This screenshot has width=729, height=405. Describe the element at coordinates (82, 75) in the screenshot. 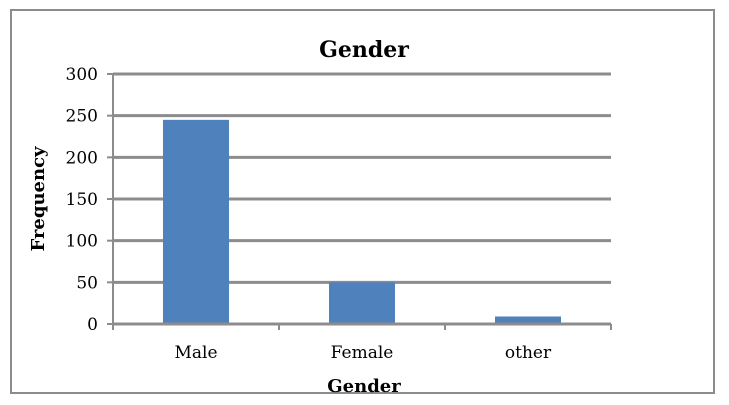

I see `y-tick-label: 300` at that location.